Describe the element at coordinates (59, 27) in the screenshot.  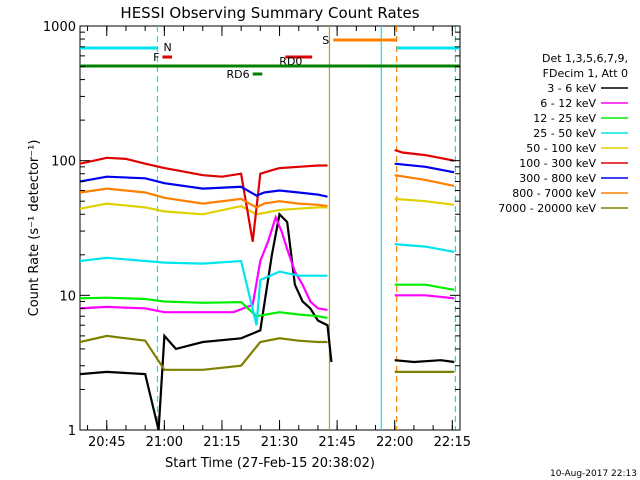
I see `y-tick-label: 1000` at that location.